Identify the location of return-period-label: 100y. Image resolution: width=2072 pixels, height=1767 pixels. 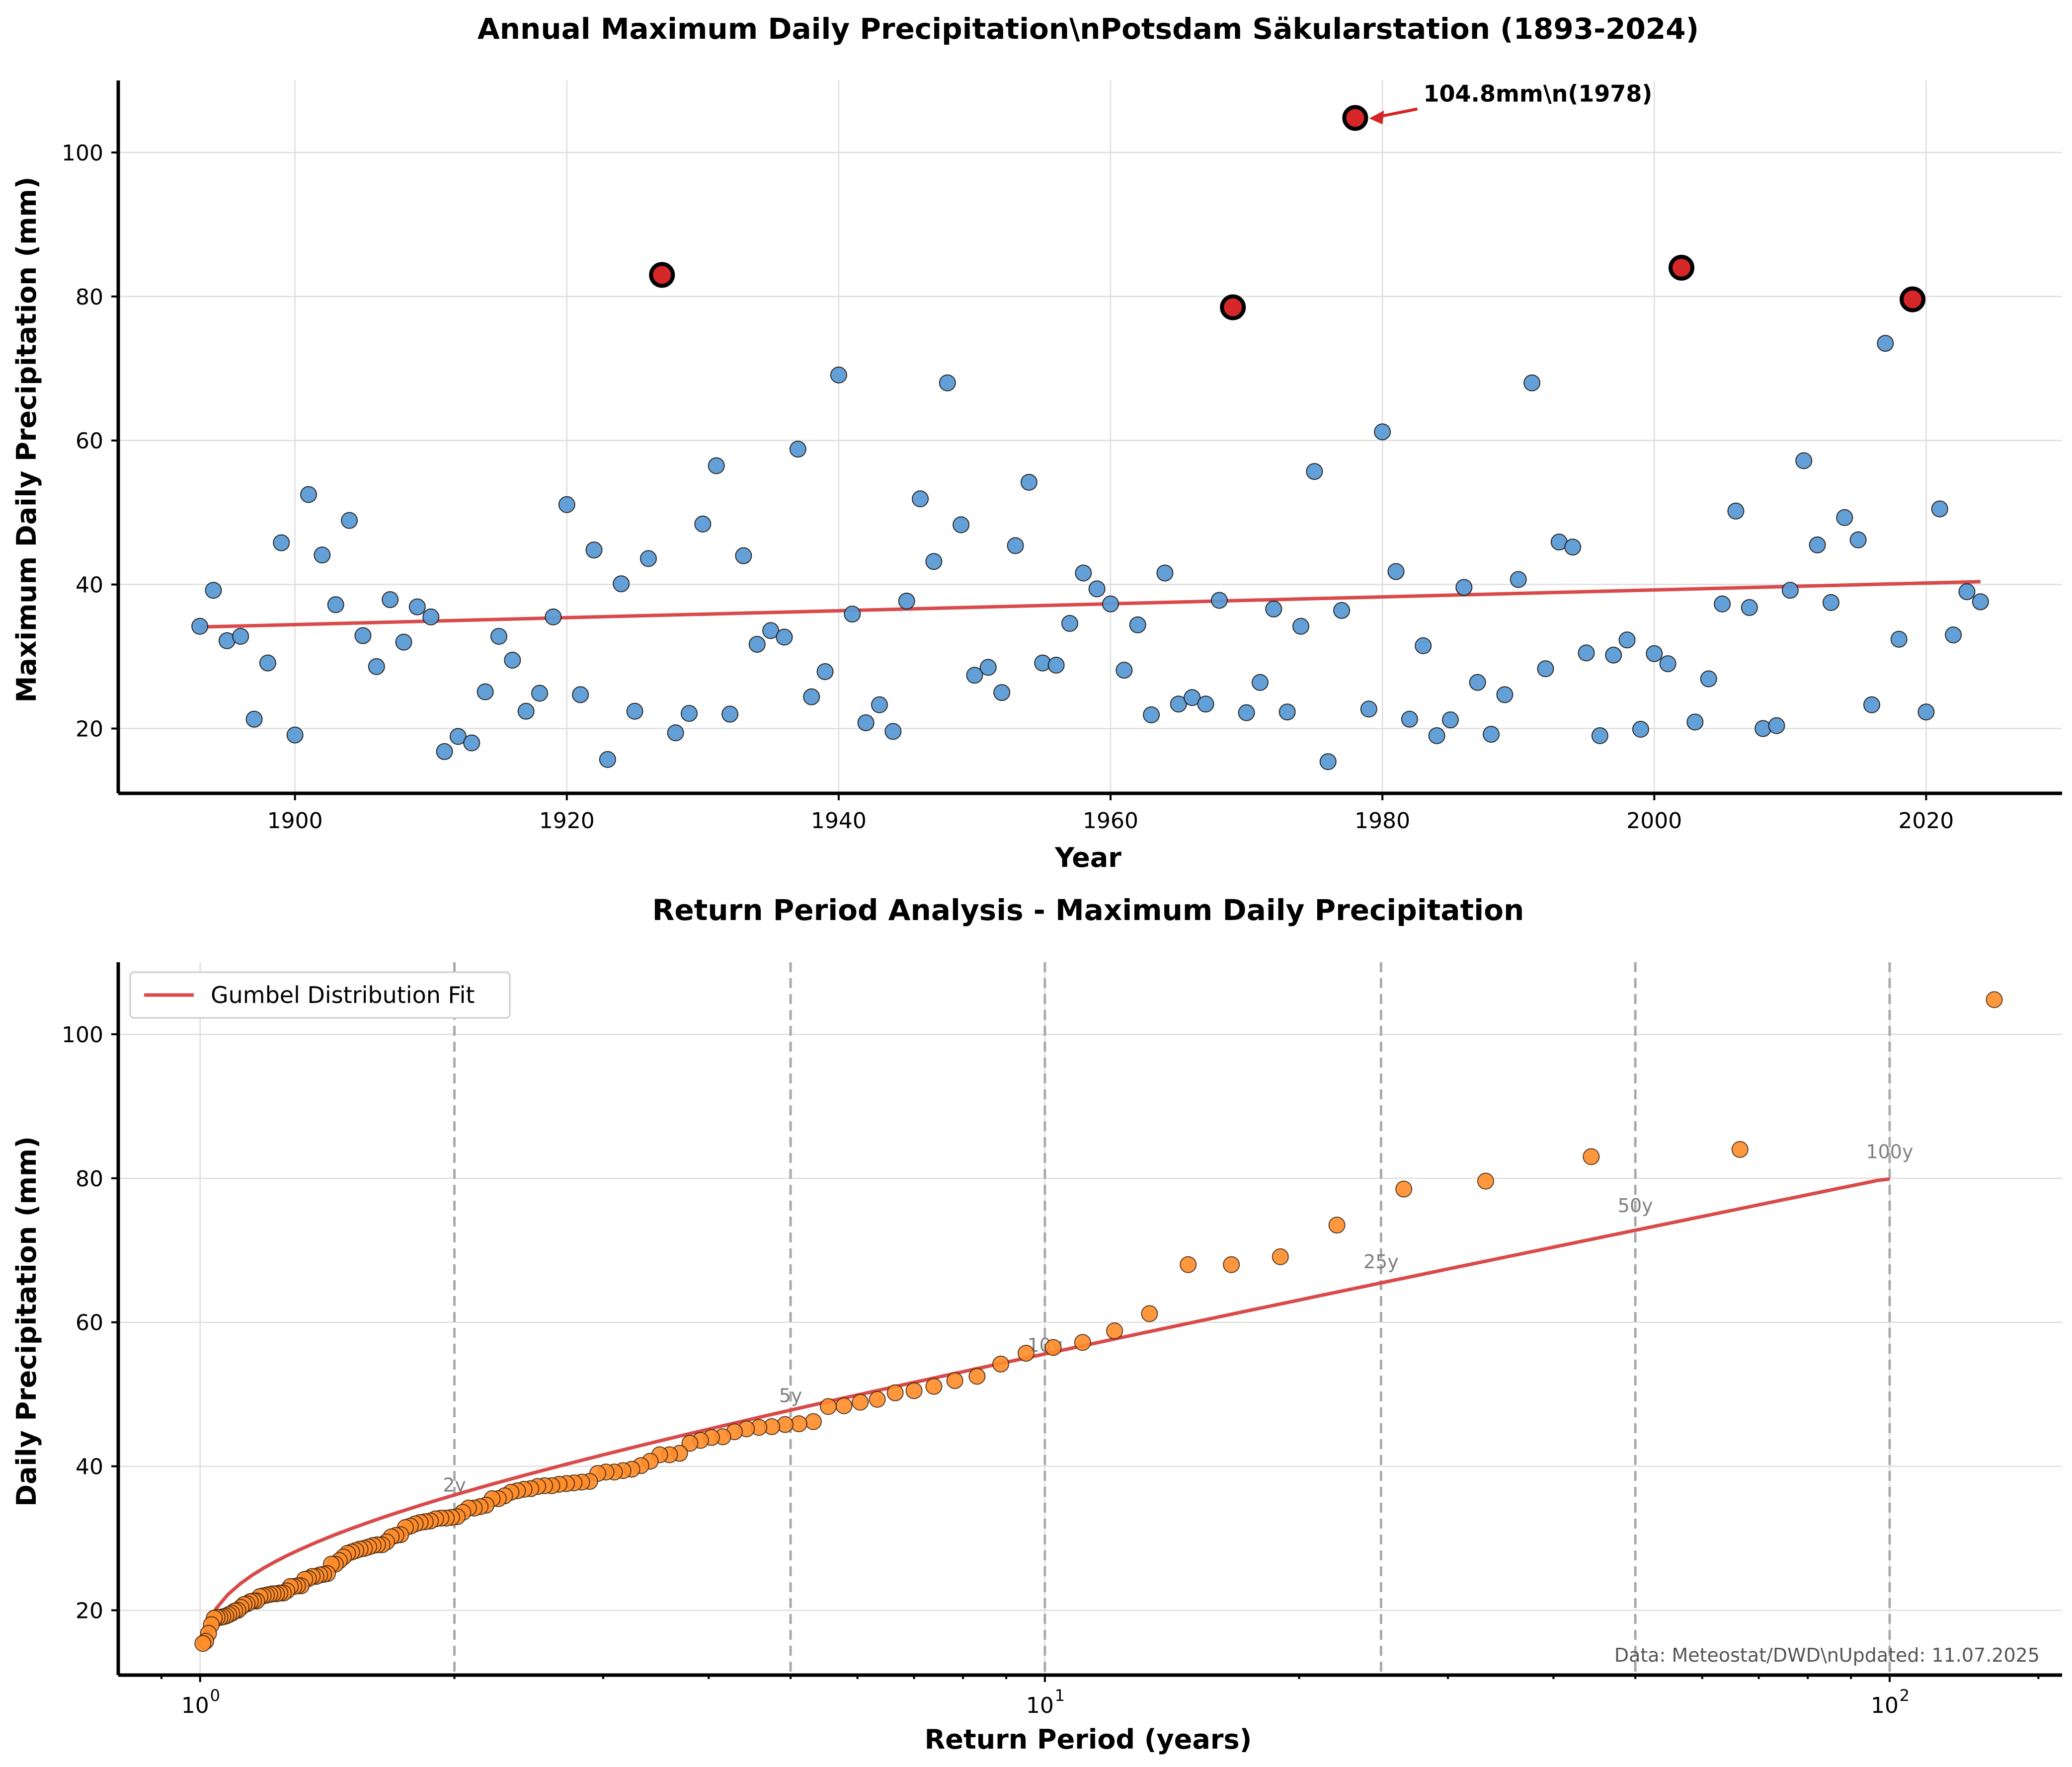
(1889, 1151).